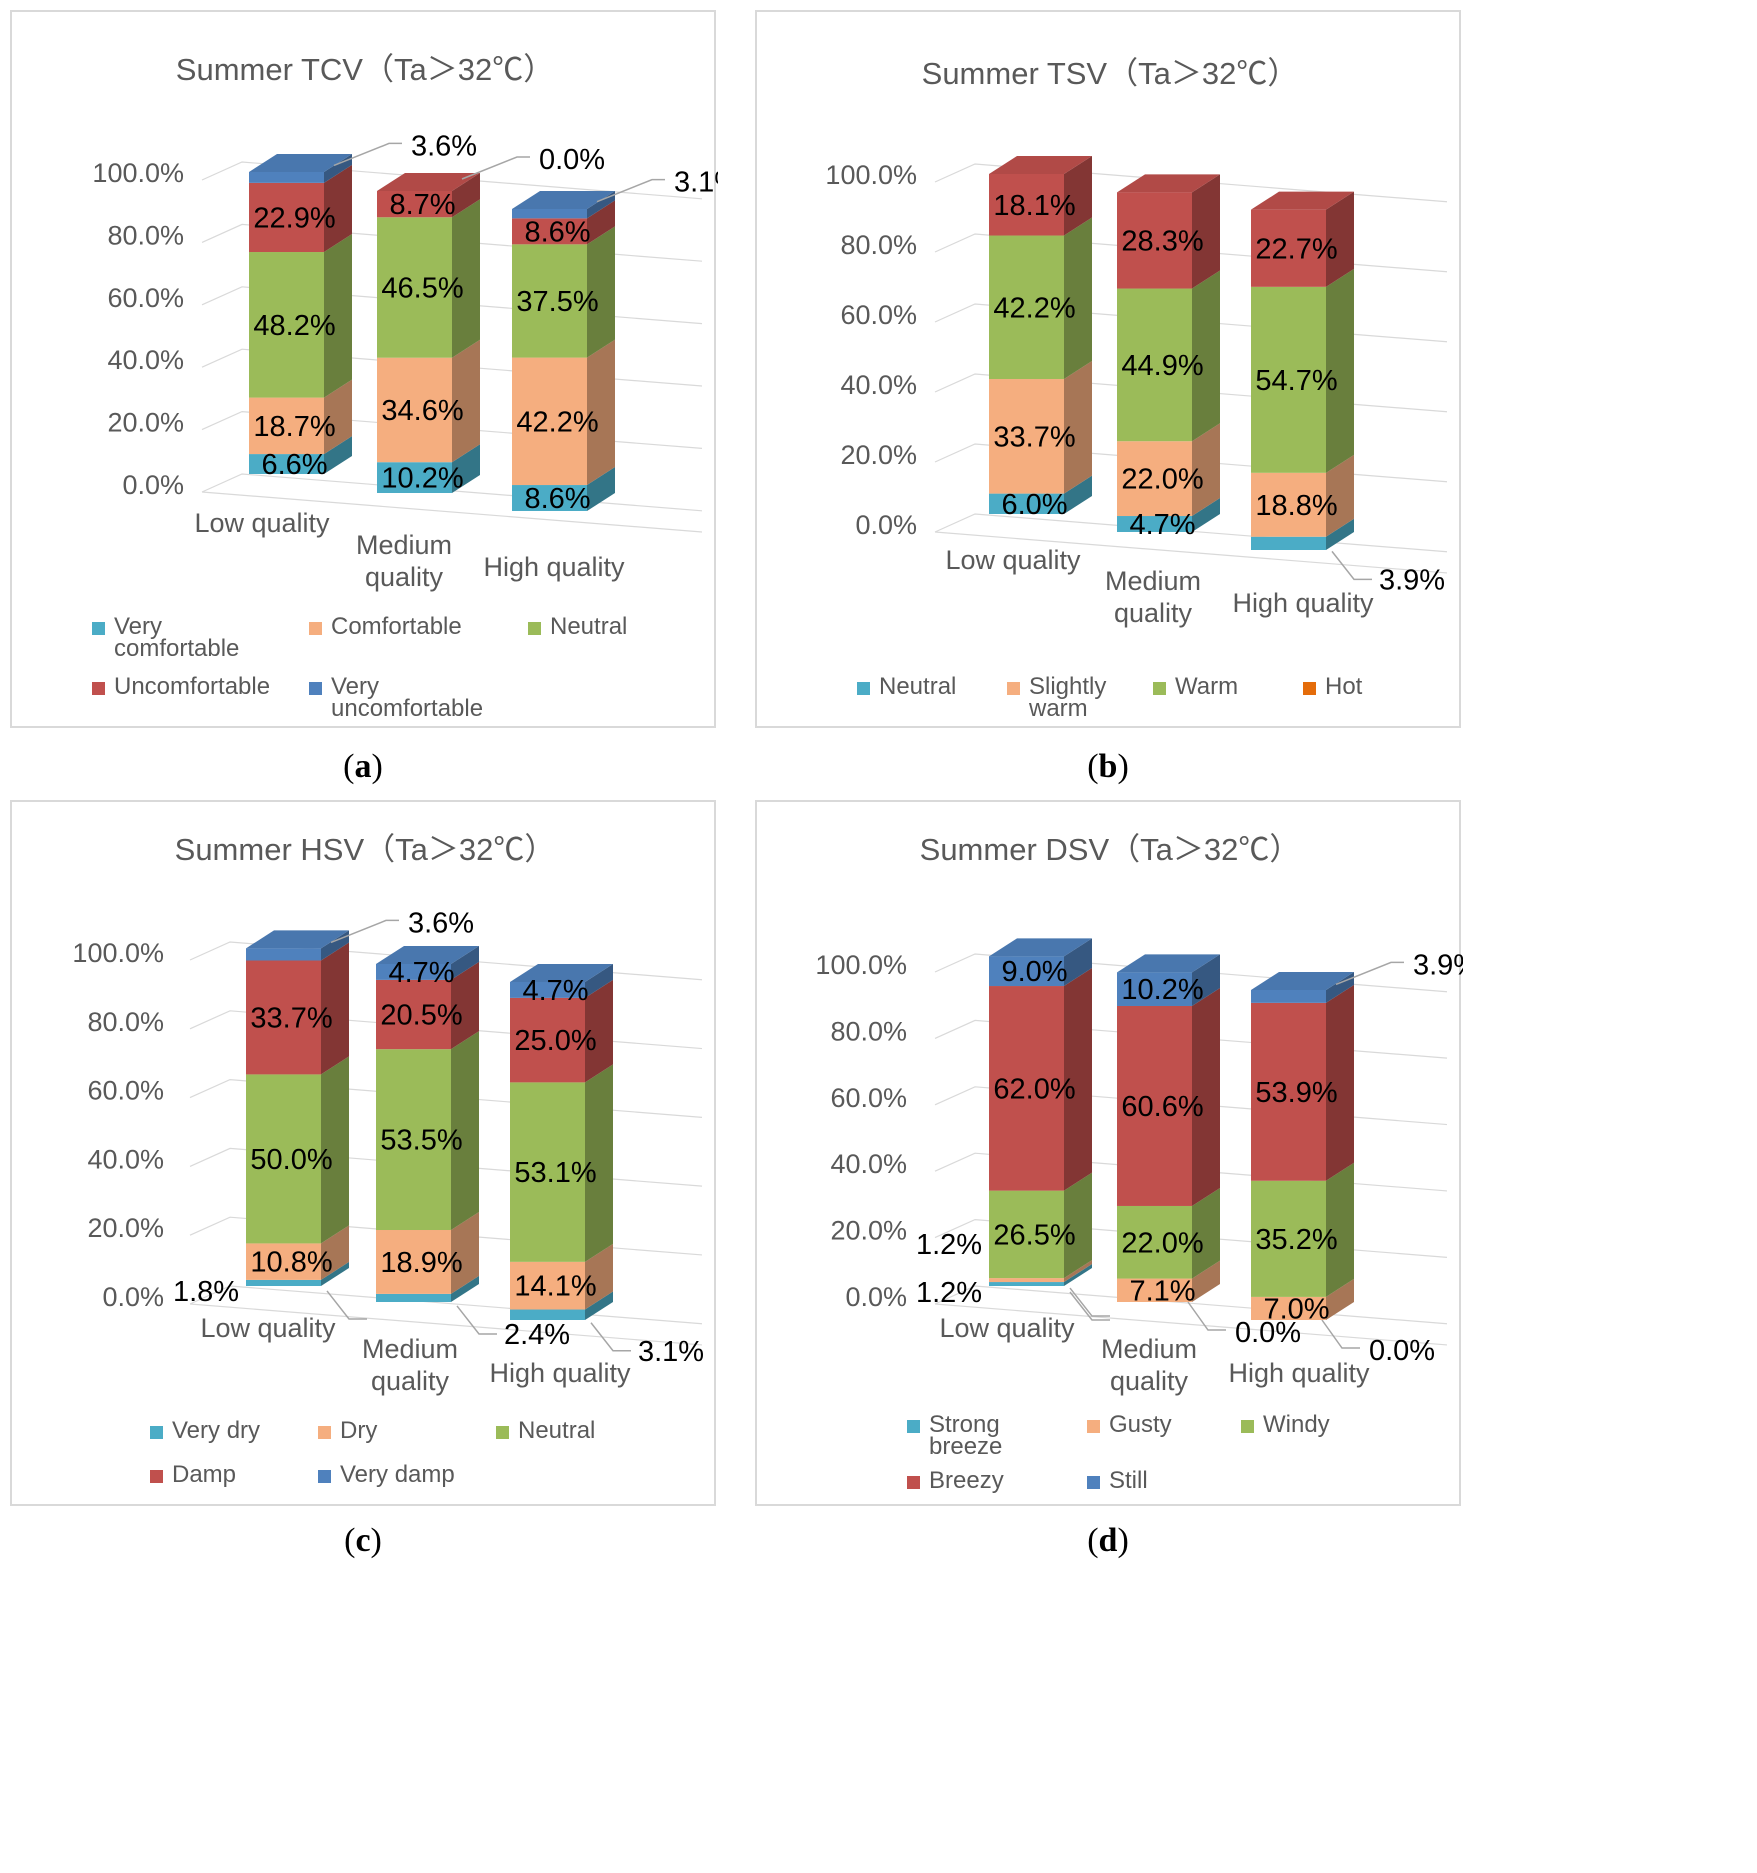 This screenshot has height=1873, width=1757. What do you see at coordinates (554, 567) in the screenshot?
I see `x-category-label-a: High quality` at bounding box center [554, 567].